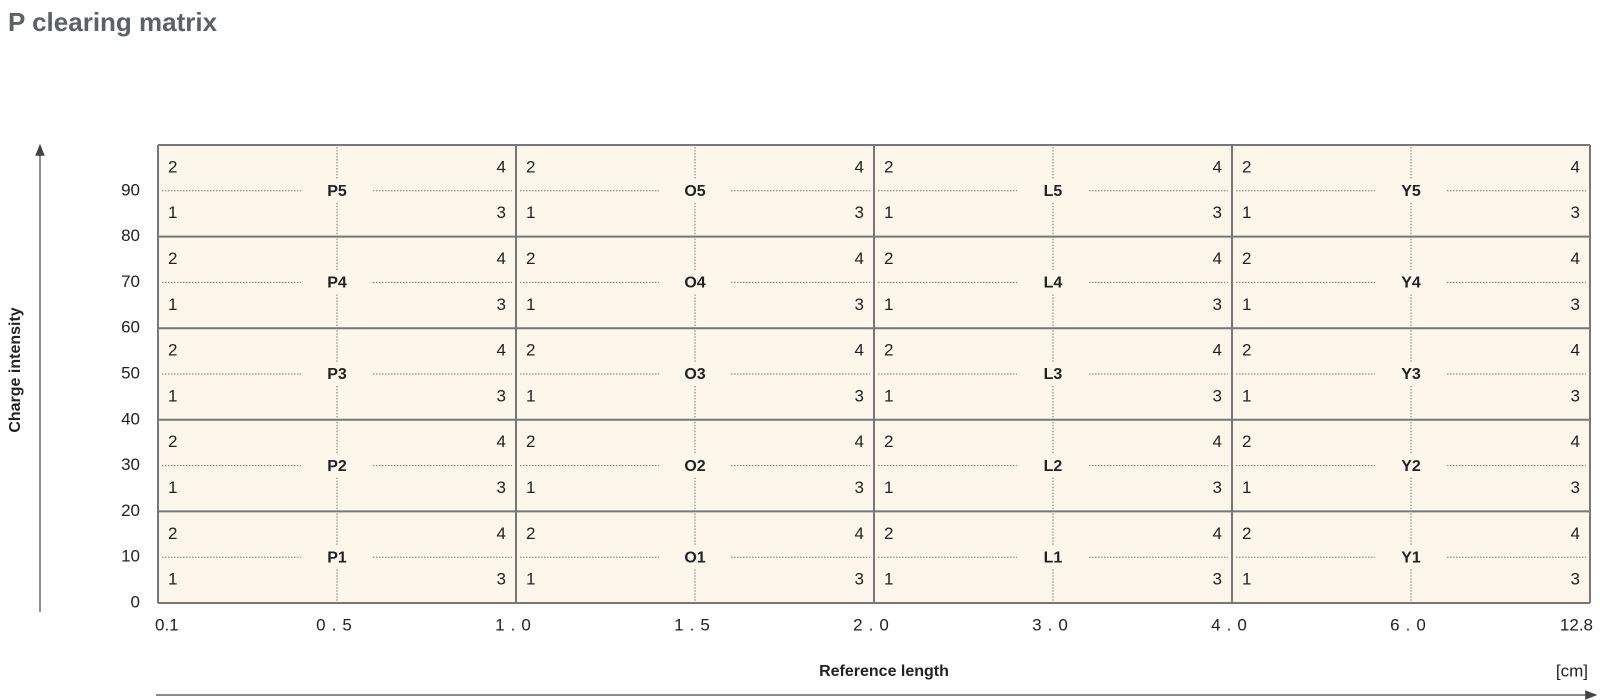 This screenshot has width=1600, height=700. Describe the element at coordinates (694, 374) in the screenshot. I see `cell-label: O3` at that location.